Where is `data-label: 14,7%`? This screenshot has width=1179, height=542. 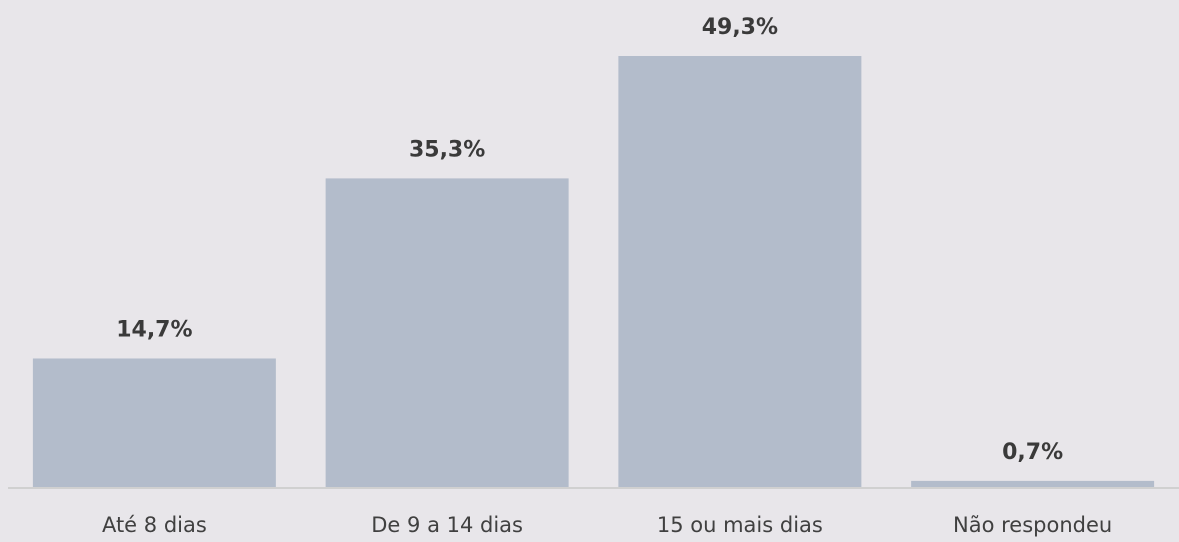 data-label: 14,7% is located at coordinates (154, 329).